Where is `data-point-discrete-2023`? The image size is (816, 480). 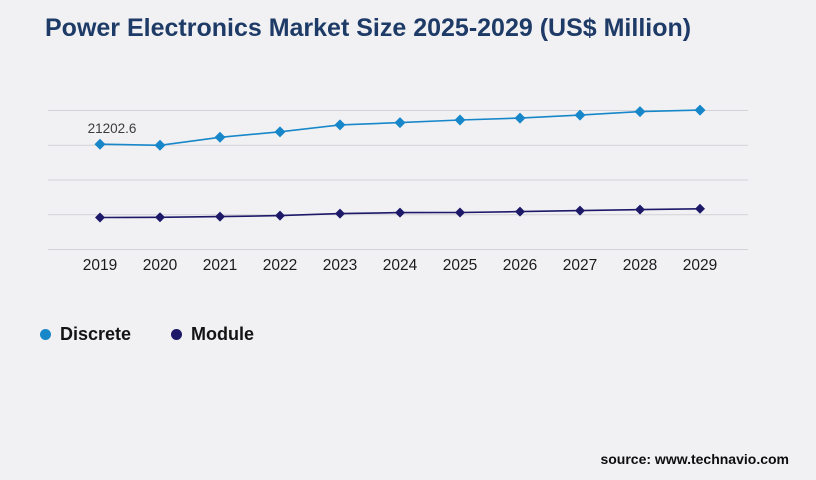
data-point-discrete-2023 is located at coordinates (340, 125).